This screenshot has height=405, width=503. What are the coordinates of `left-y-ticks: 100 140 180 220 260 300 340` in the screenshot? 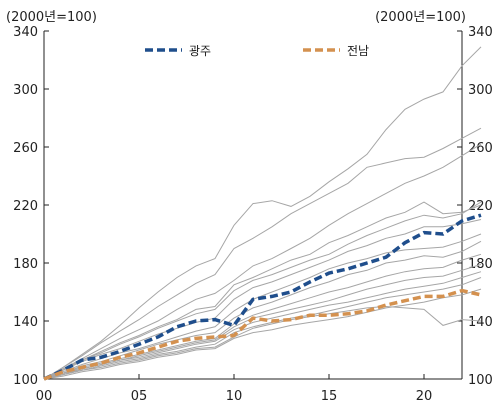 It's located at (31, 206).